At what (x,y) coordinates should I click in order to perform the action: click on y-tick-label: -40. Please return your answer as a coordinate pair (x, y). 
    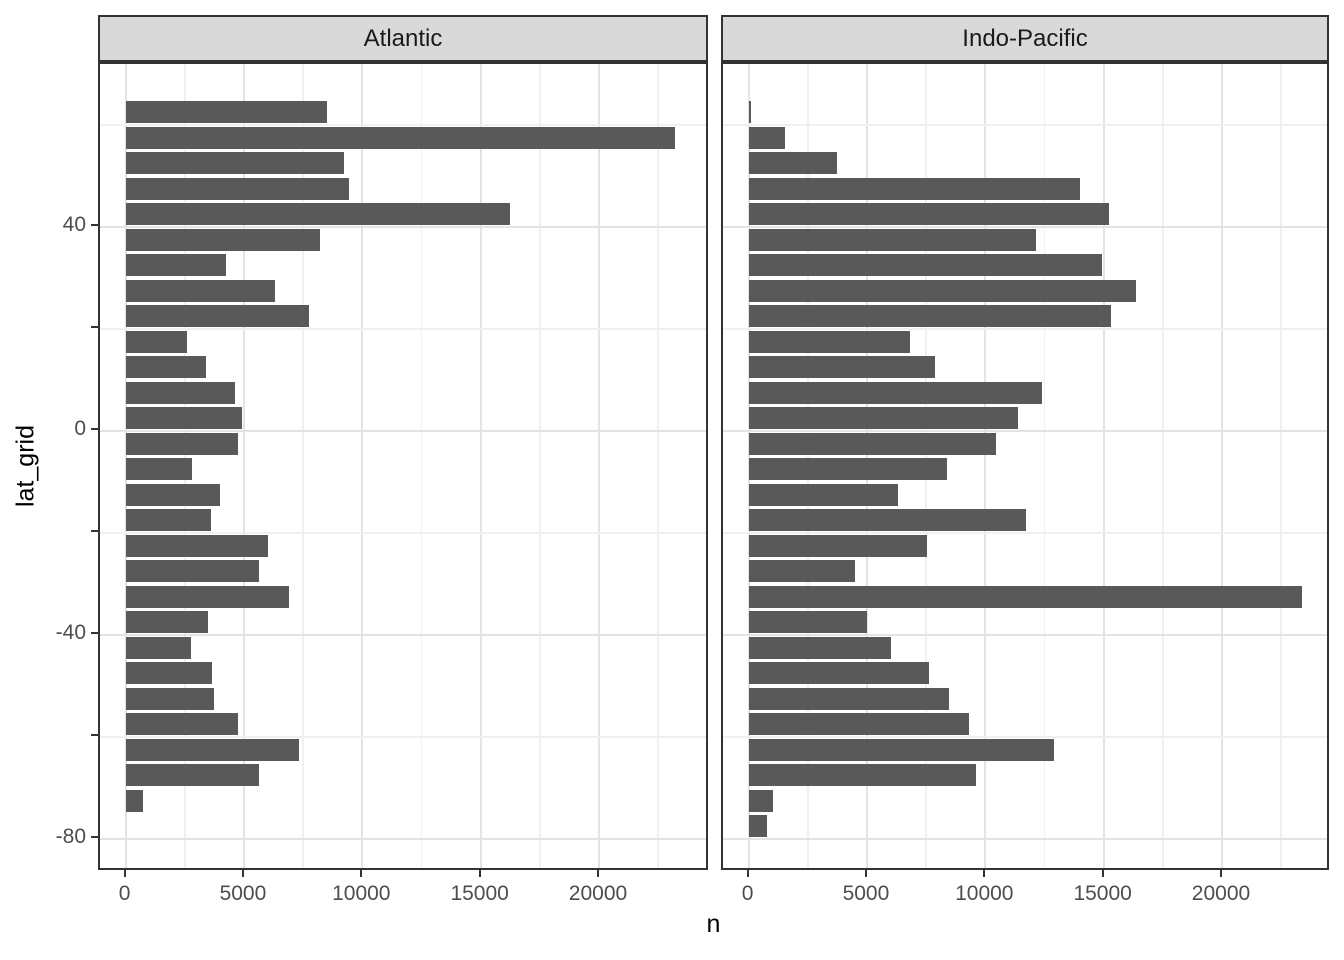
    Looking at the image, I should click on (70, 632).